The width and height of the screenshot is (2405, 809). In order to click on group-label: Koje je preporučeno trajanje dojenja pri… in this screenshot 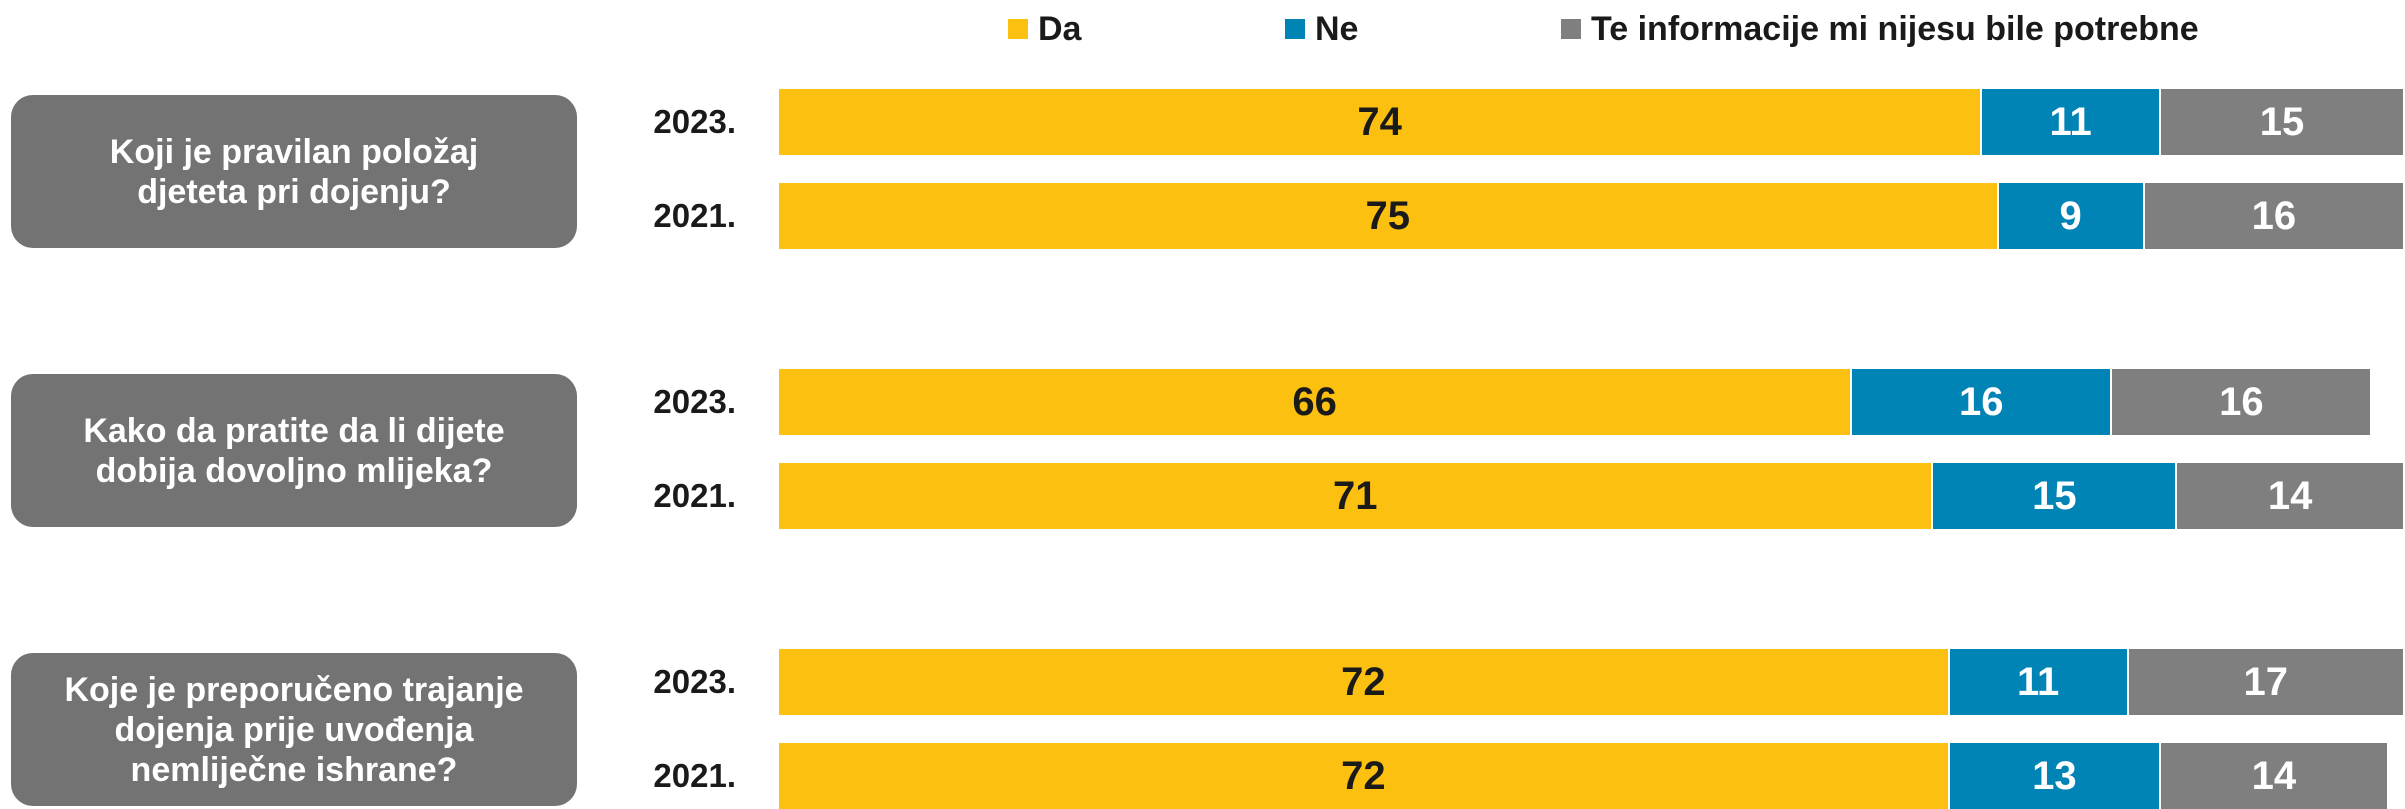, I will do `click(294, 729)`.